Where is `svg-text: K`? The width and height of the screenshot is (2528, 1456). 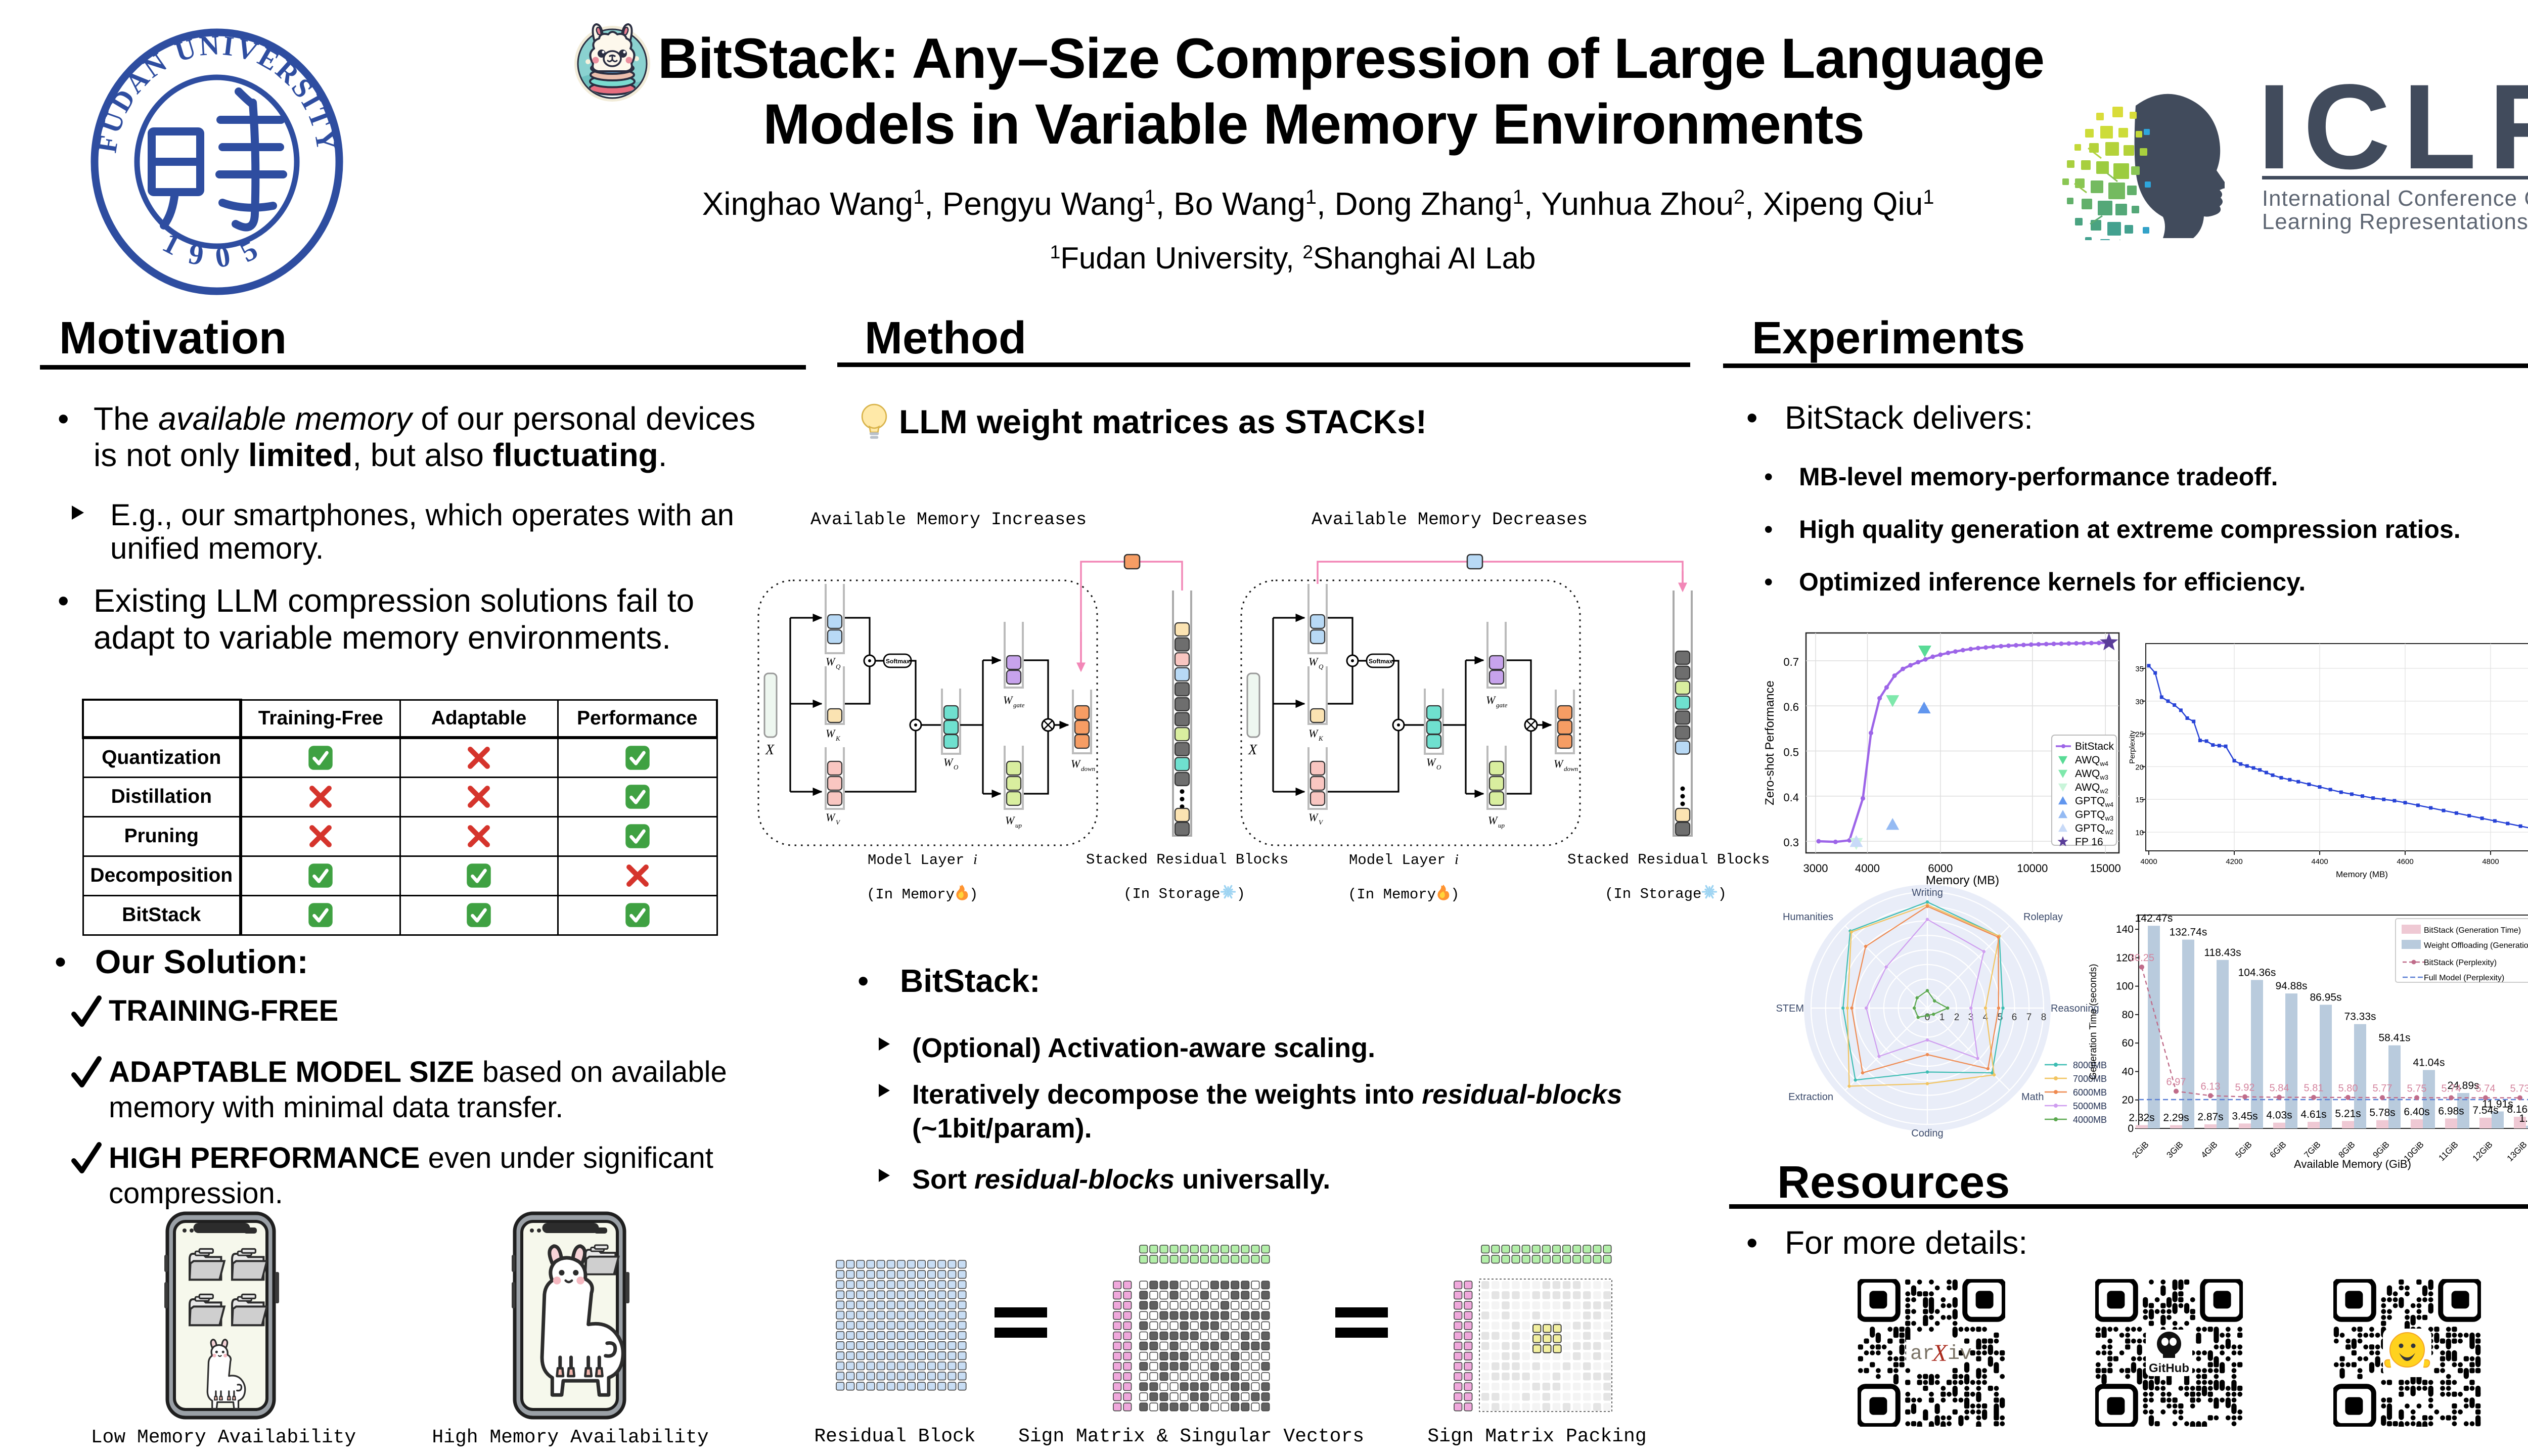
svg-text: K is located at coordinates (838, 738).